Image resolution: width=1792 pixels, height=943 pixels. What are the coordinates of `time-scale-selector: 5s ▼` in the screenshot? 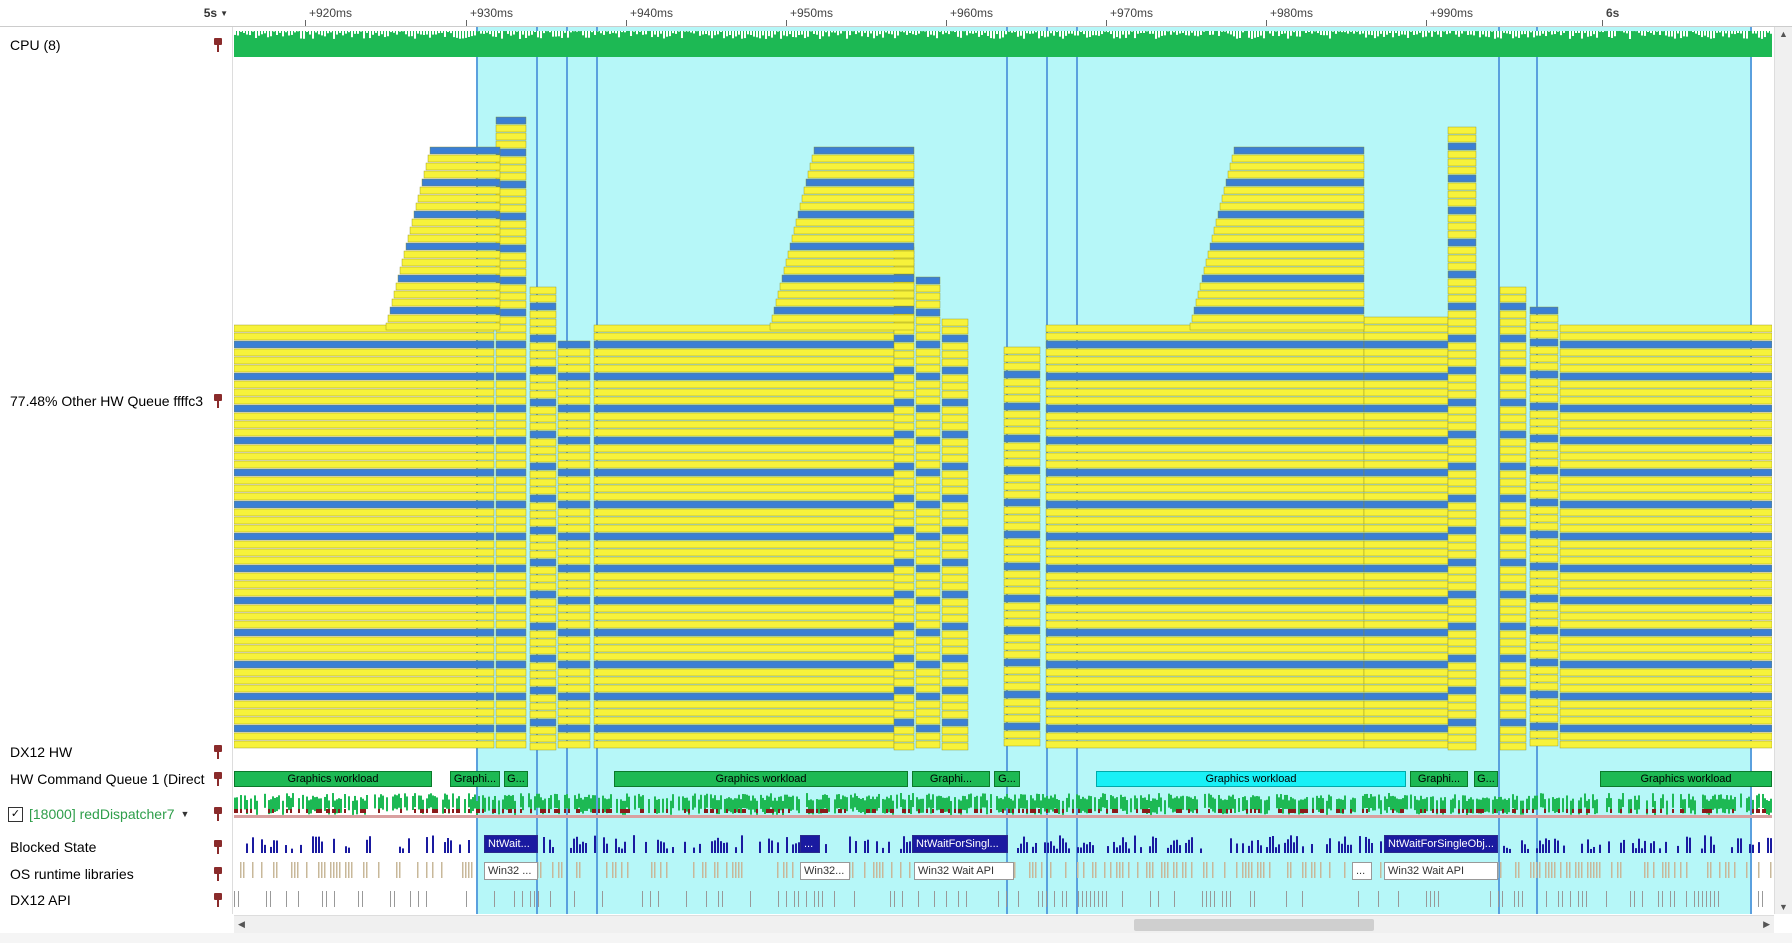 It's located at (116, 13).